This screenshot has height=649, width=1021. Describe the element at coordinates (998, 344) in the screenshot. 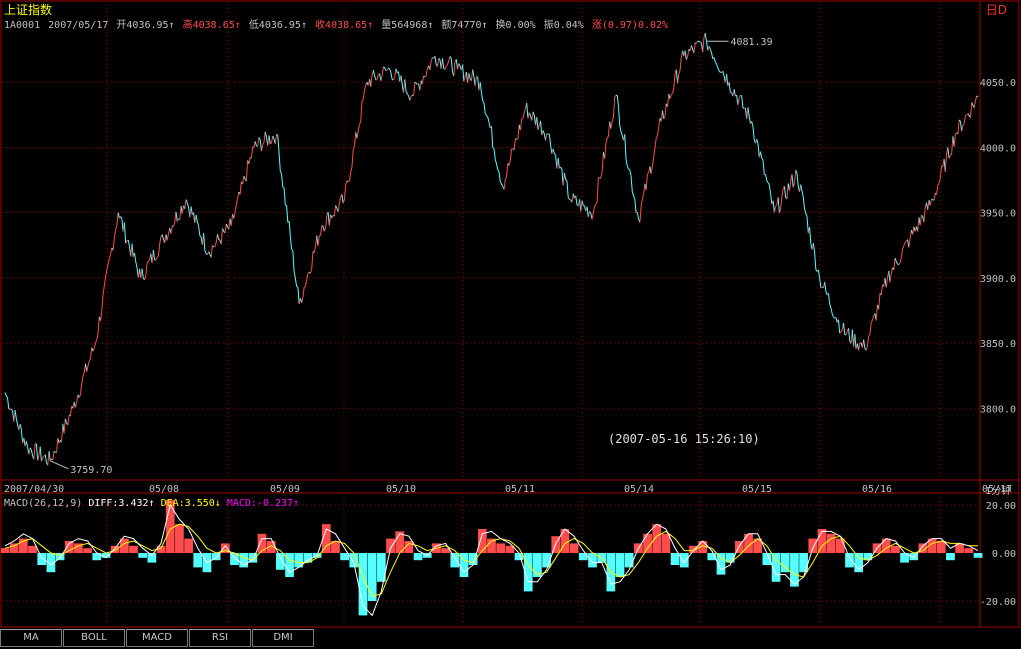

I see `y-tick-label: 3850.0` at that location.